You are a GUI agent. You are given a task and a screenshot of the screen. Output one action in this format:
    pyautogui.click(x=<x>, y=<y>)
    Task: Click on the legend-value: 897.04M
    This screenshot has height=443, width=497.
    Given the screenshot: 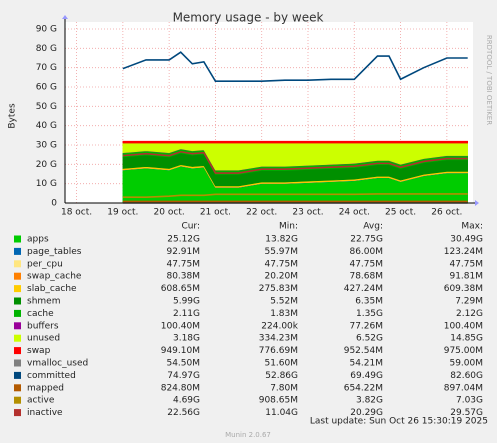 What is the action you would take?
    pyautogui.click(x=463, y=388)
    